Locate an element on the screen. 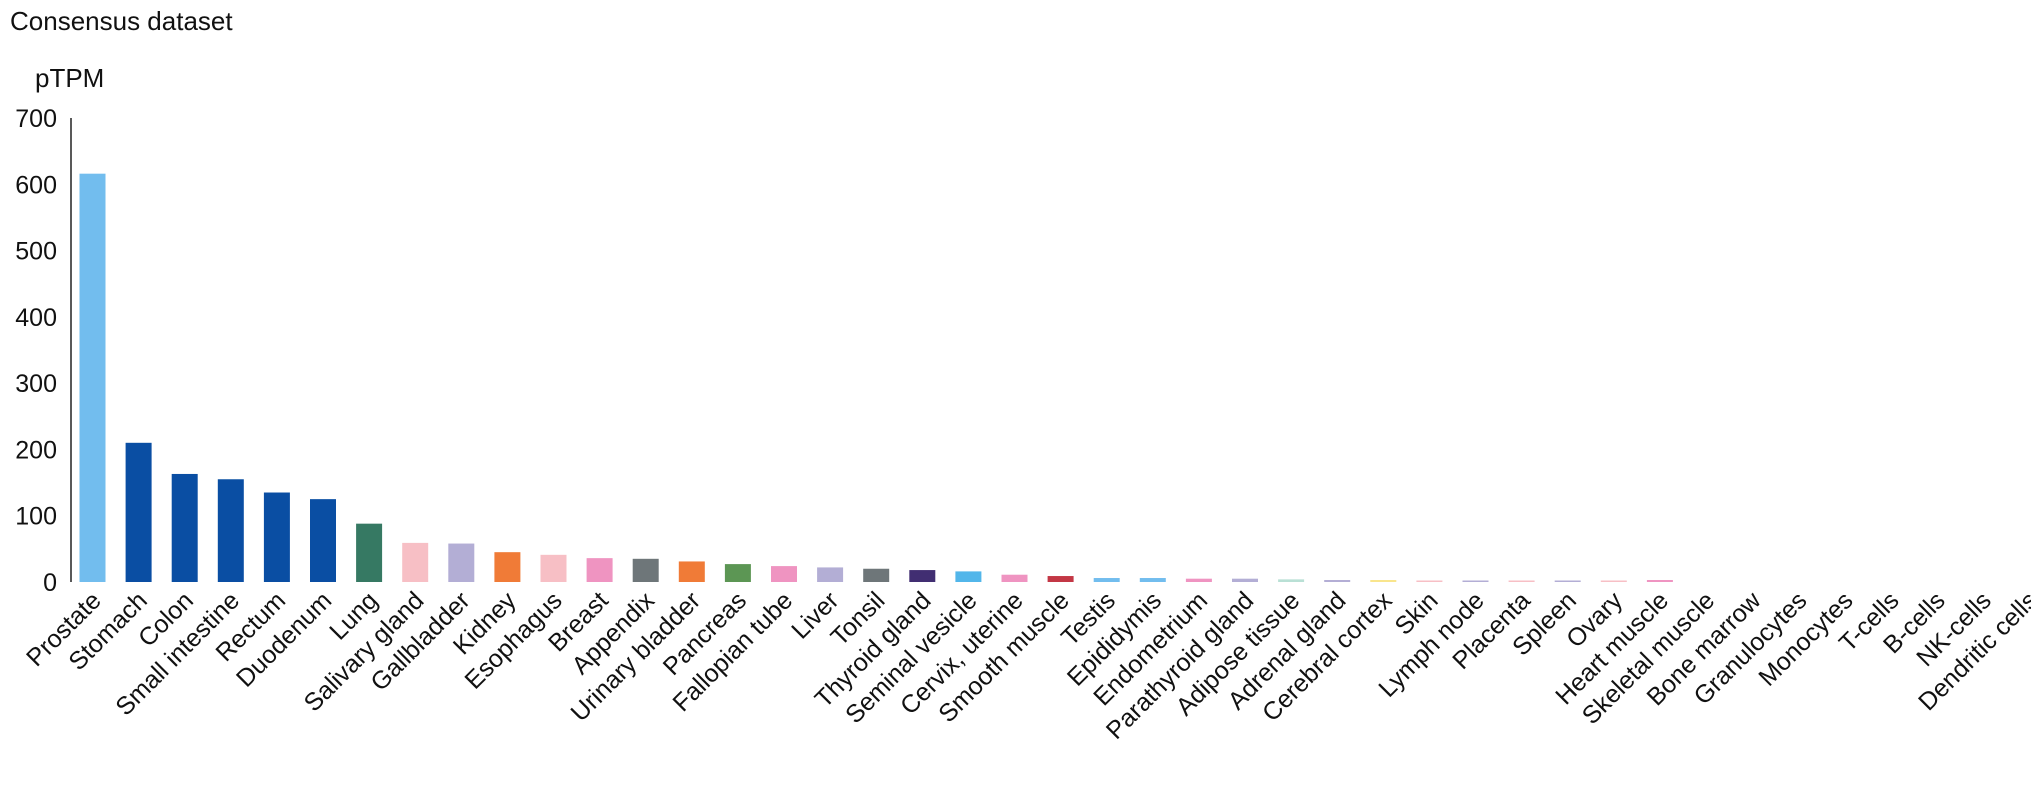 The height and width of the screenshot is (785, 2031). bar-spleen is located at coordinates (1567, 581).